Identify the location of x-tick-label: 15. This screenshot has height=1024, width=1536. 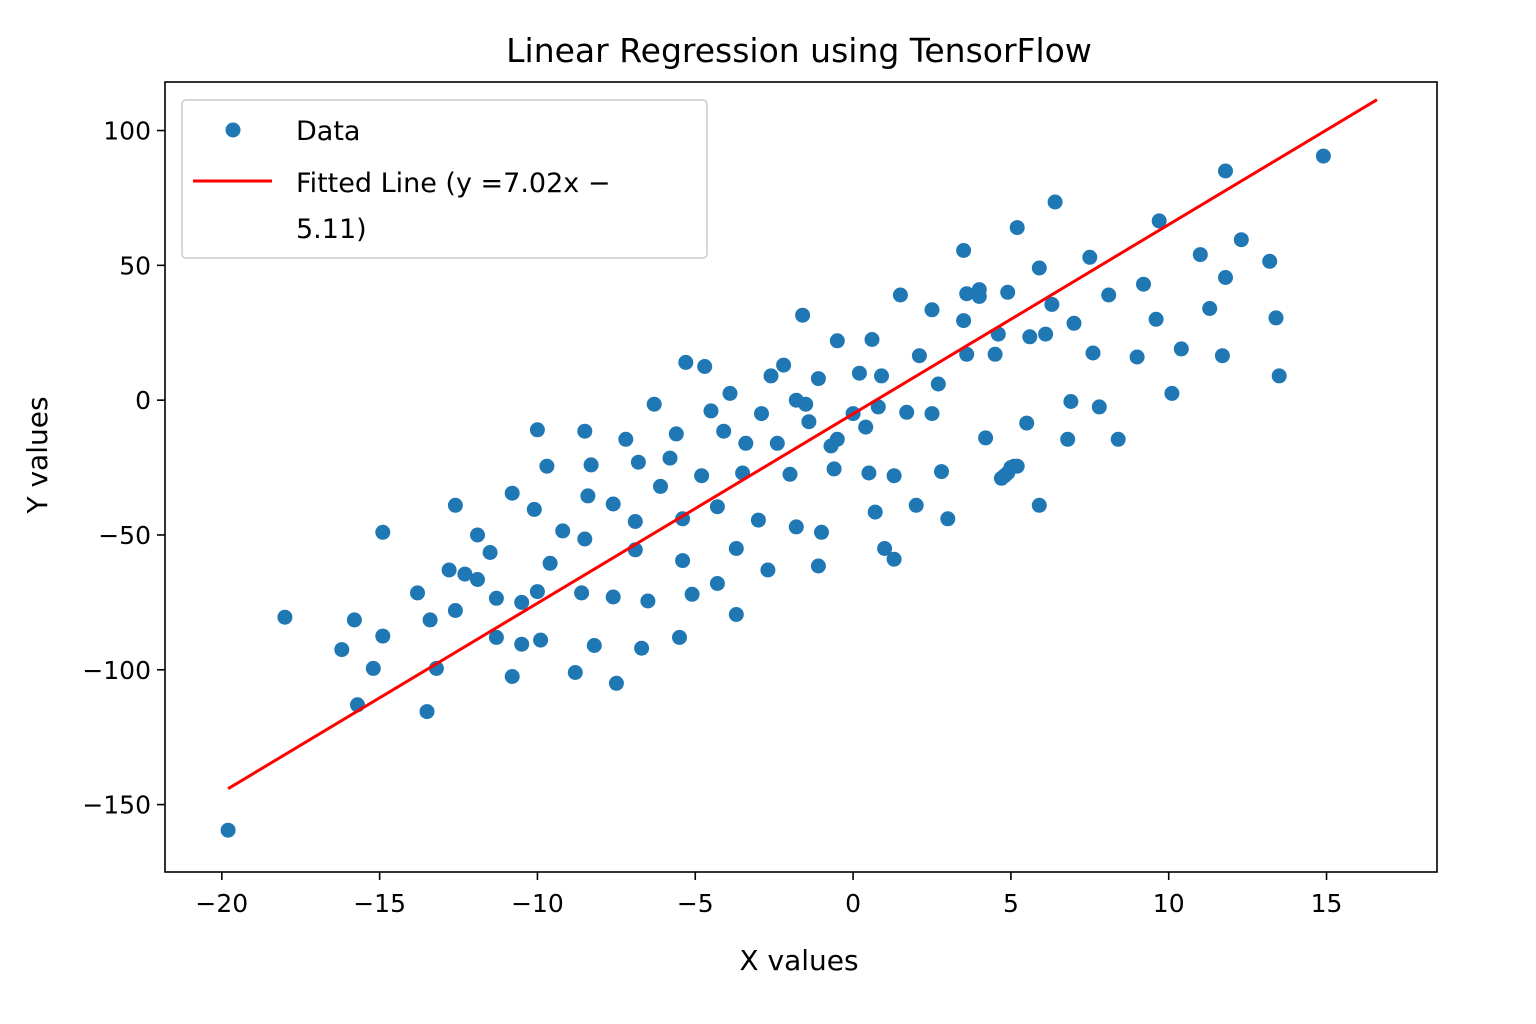
(1327, 903).